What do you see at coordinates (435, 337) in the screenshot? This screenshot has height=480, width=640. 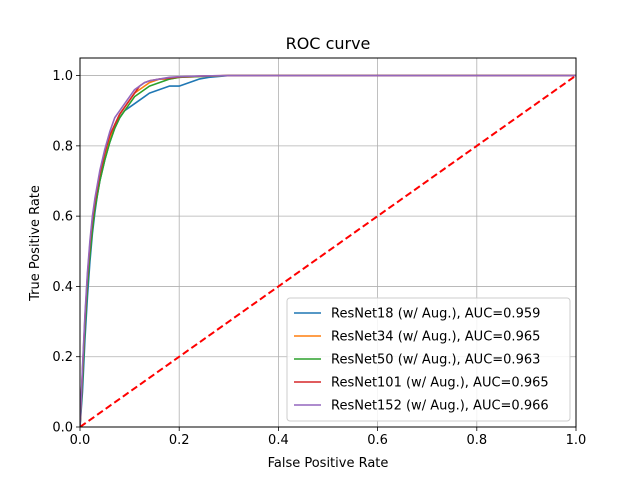 I see `legend-label: ResNet34 (w/ Aug.), AUC=0.965` at bounding box center [435, 337].